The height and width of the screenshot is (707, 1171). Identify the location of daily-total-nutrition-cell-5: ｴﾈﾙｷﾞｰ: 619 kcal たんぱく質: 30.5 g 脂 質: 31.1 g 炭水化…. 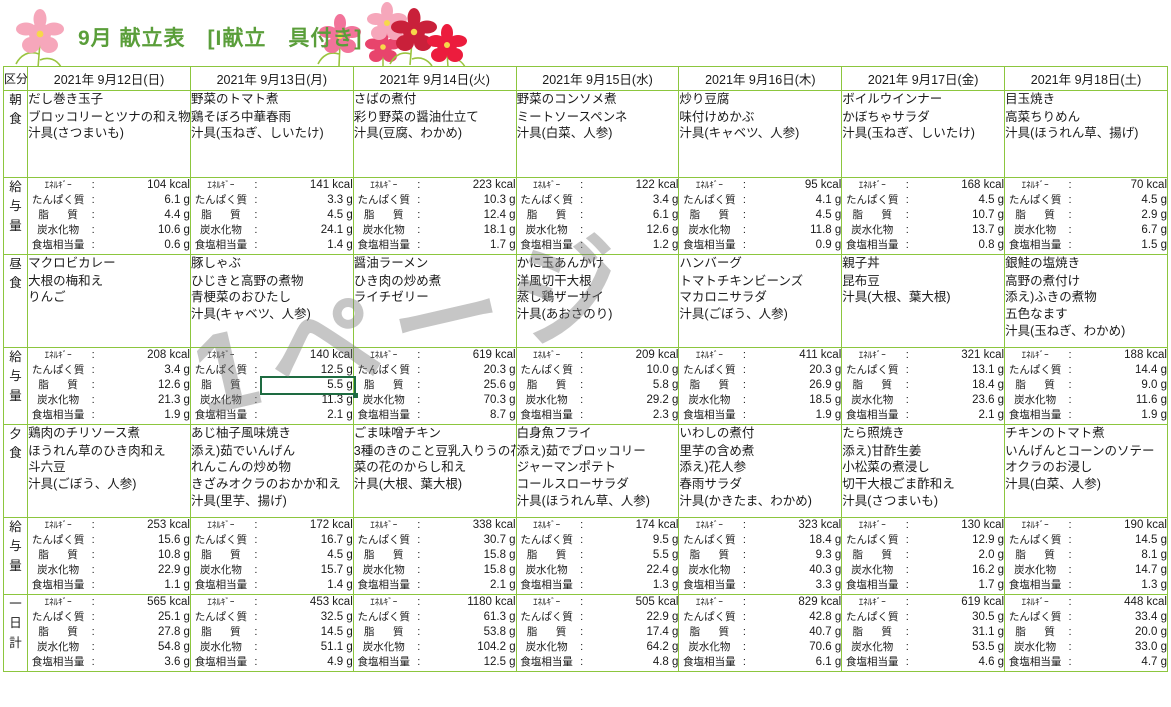
(923, 633).